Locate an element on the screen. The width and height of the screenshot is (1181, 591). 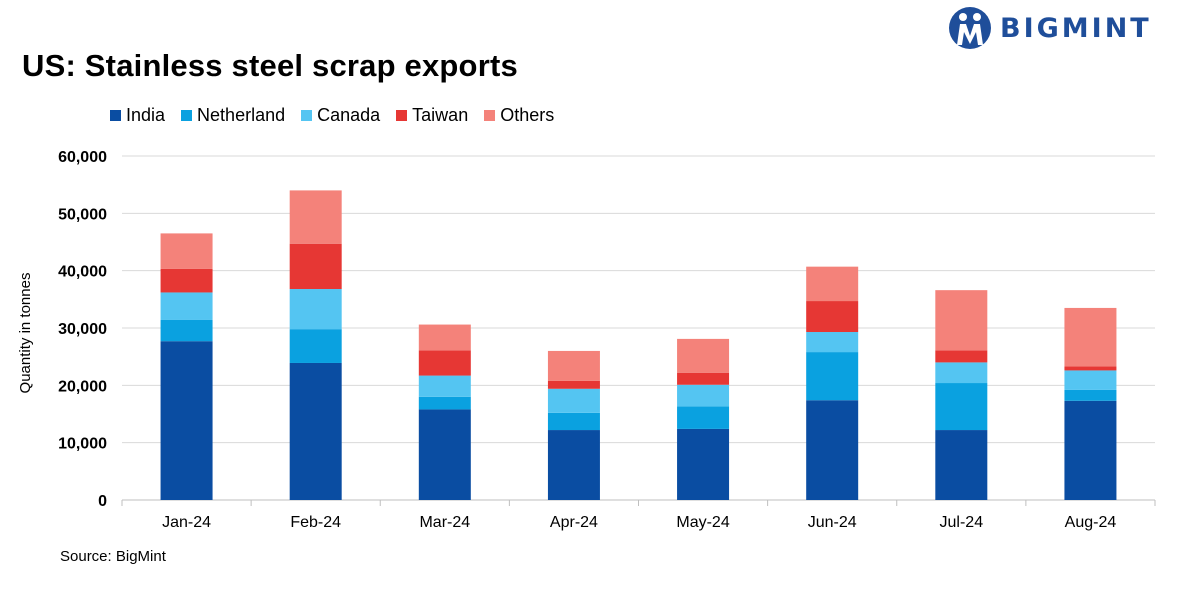
legend-item-others: Others is located at coordinates (519, 115).